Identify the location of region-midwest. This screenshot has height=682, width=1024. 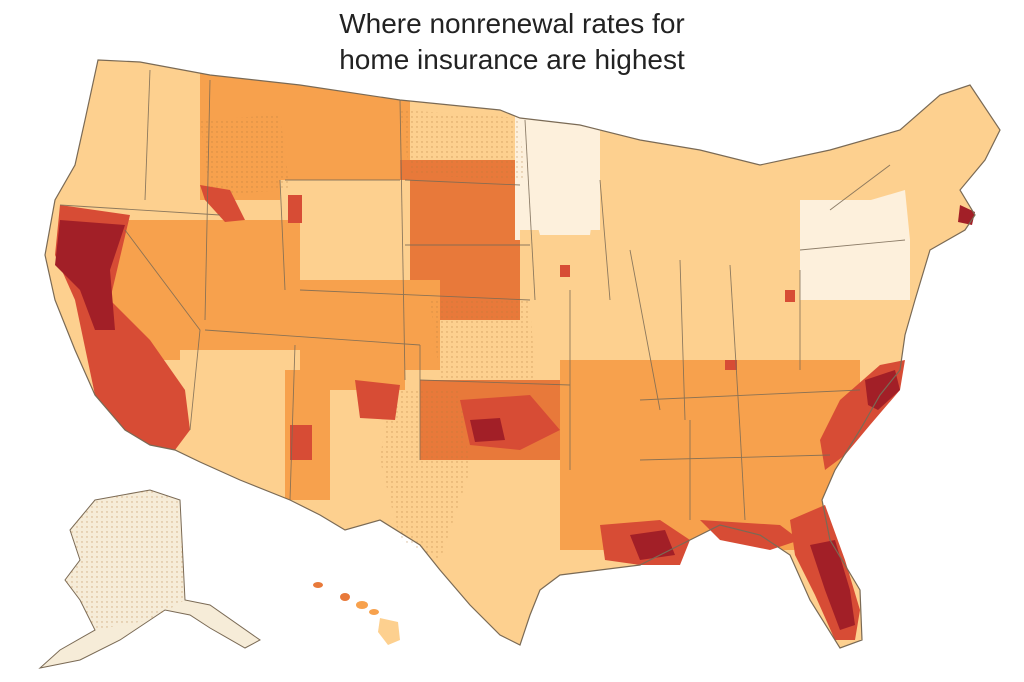
(665, 305).